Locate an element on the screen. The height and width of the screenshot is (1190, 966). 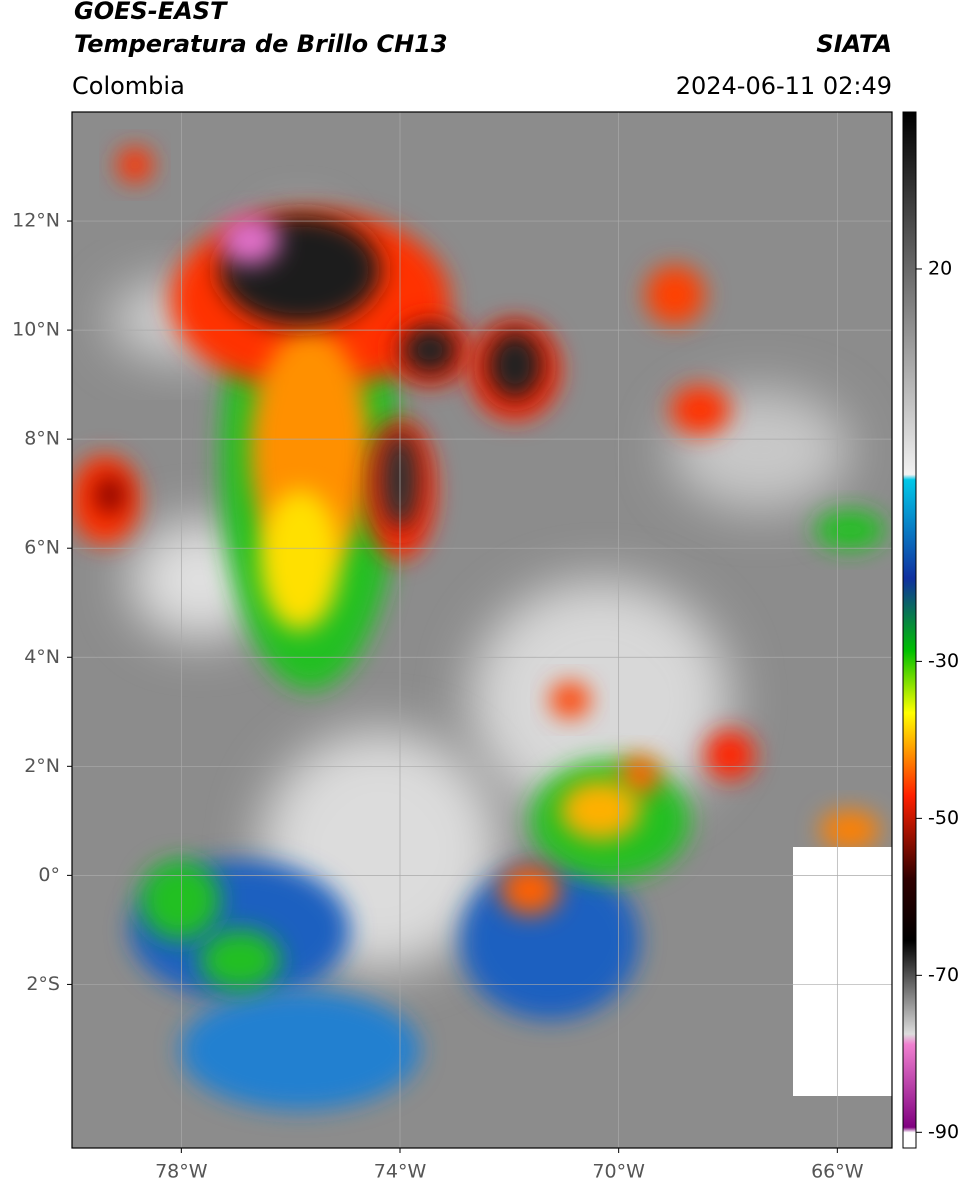
x-tick-label: 74°W is located at coordinates (400, 1172).